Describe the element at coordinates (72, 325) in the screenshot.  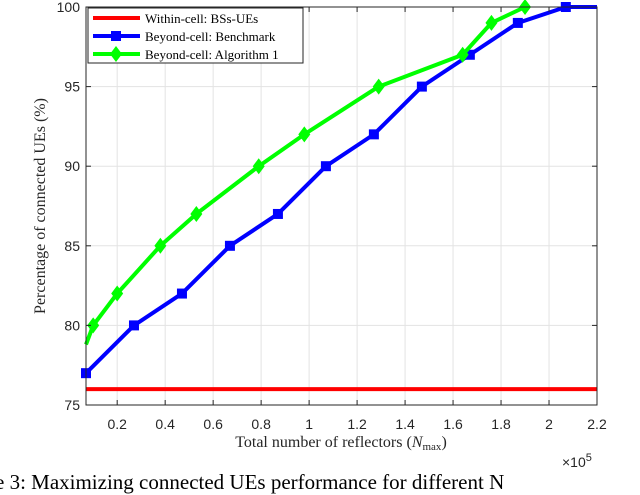
I see `y-tick-label: 80` at that location.